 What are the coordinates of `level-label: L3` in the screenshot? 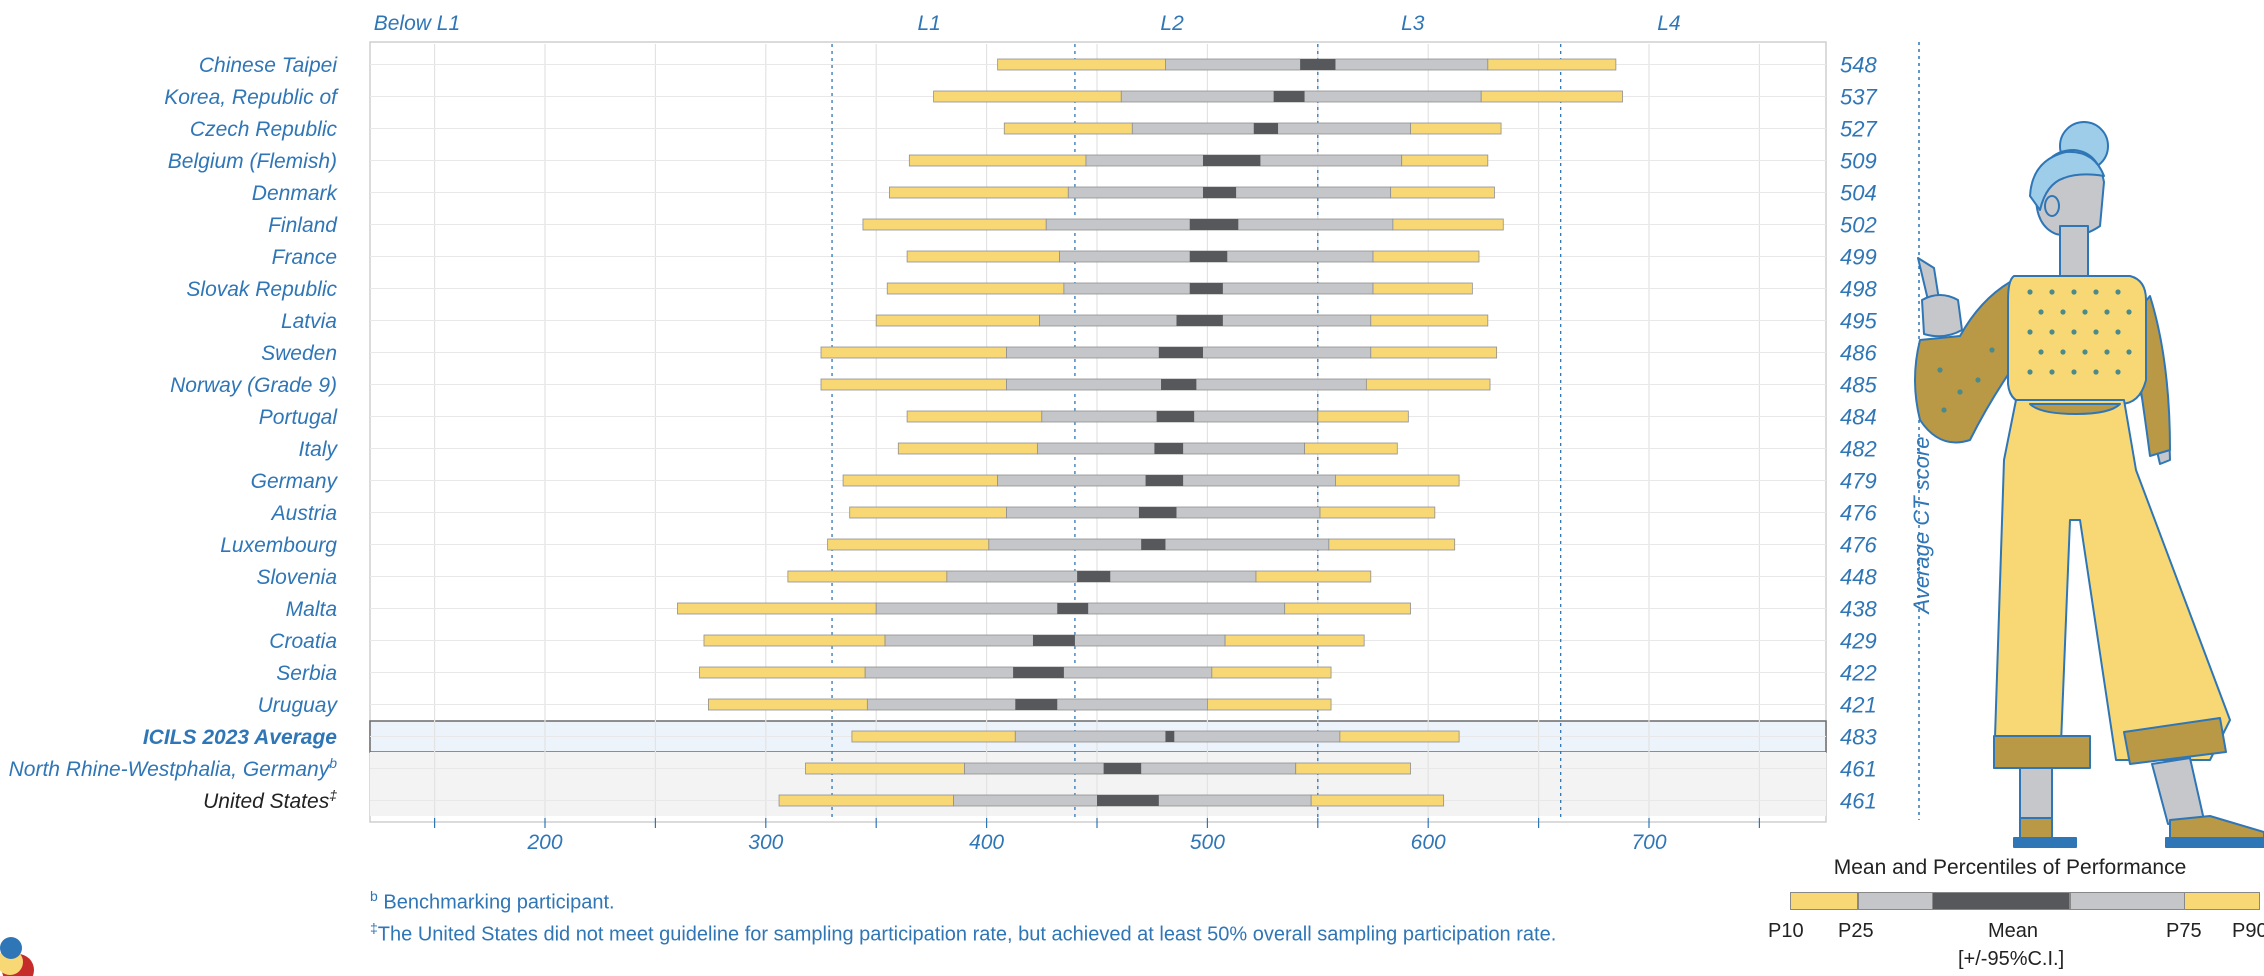 It's located at (1413, 23).